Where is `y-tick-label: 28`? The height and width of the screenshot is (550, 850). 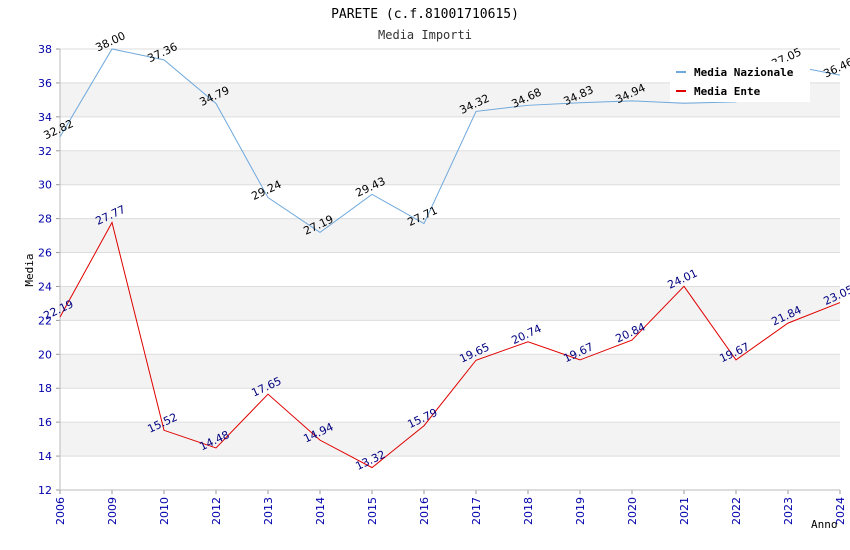
y-tick-label: 28 is located at coordinates (45, 219).